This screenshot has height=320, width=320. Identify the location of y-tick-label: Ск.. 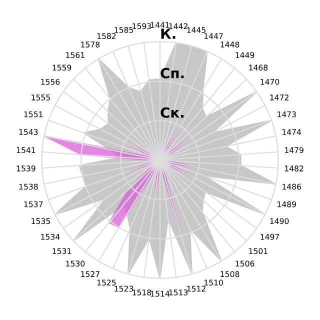
(172, 112).